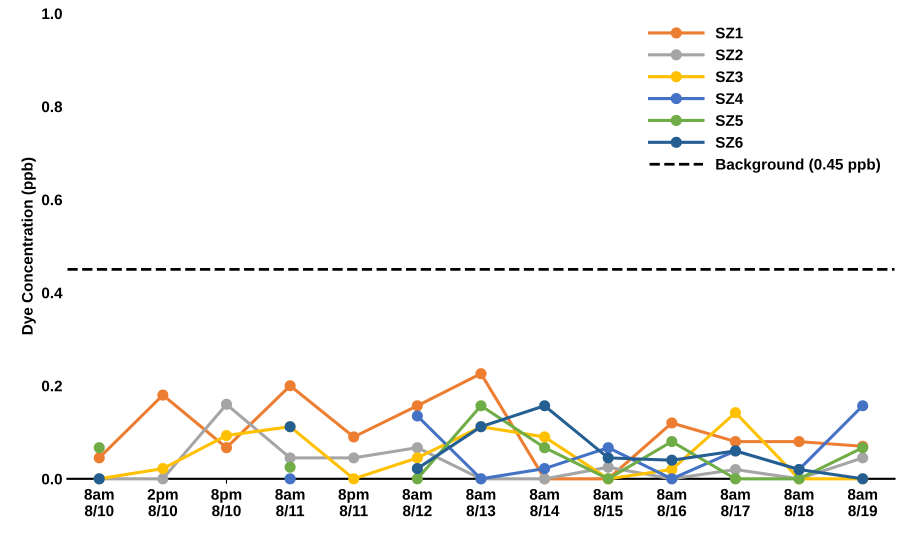 The image size is (899, 538). What do you see at coordinates (52, 200) in the screenshot?
I see `y-tick-label: 0.6` at bounding box center [52, 200].